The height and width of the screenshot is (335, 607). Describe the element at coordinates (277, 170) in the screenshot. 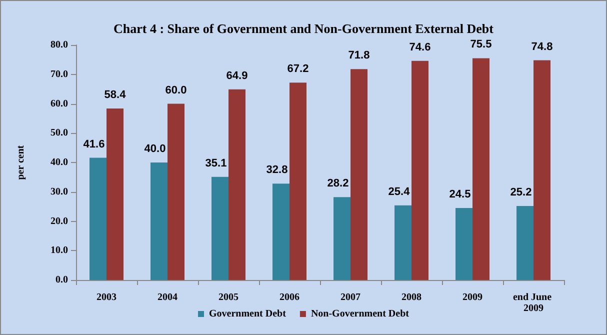

I see `data-label: 32.8` at that location.